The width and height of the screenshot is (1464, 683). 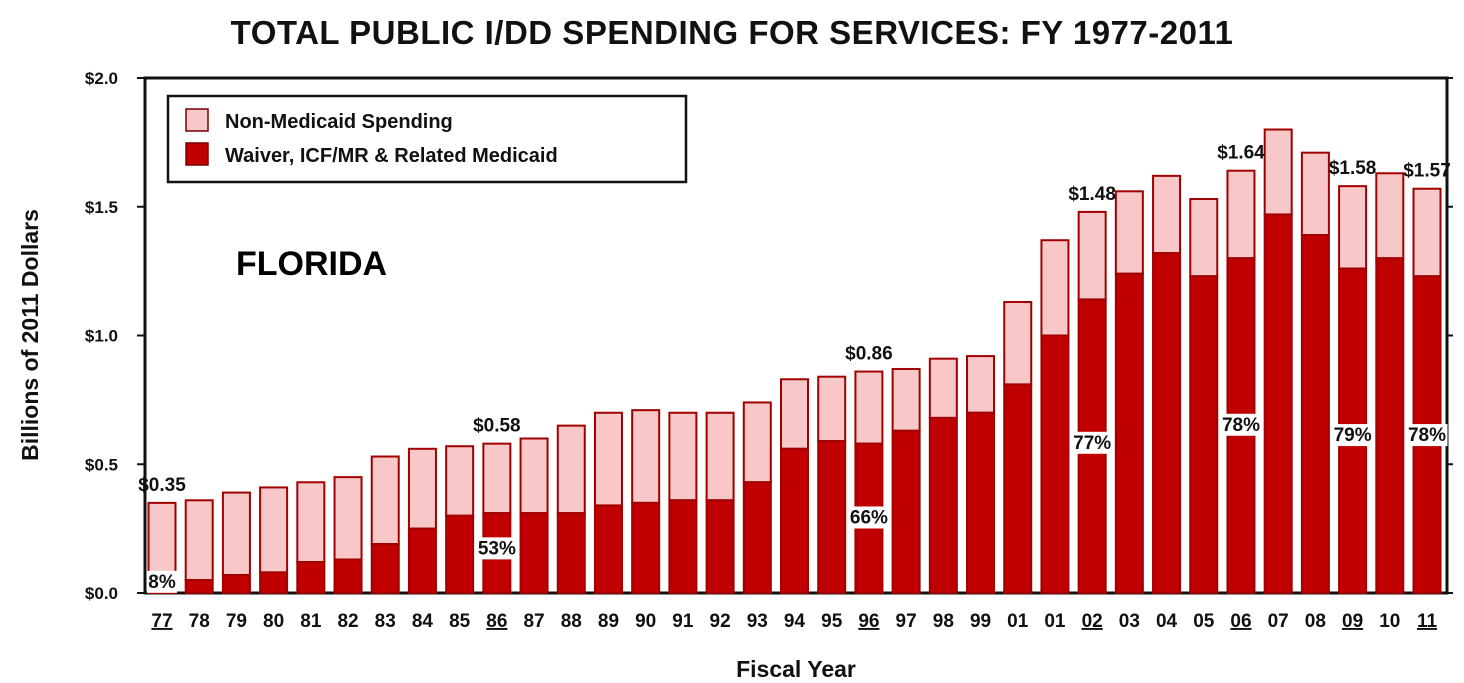 I want to click on x-tick-label: 88, so click(x=571, y=621).